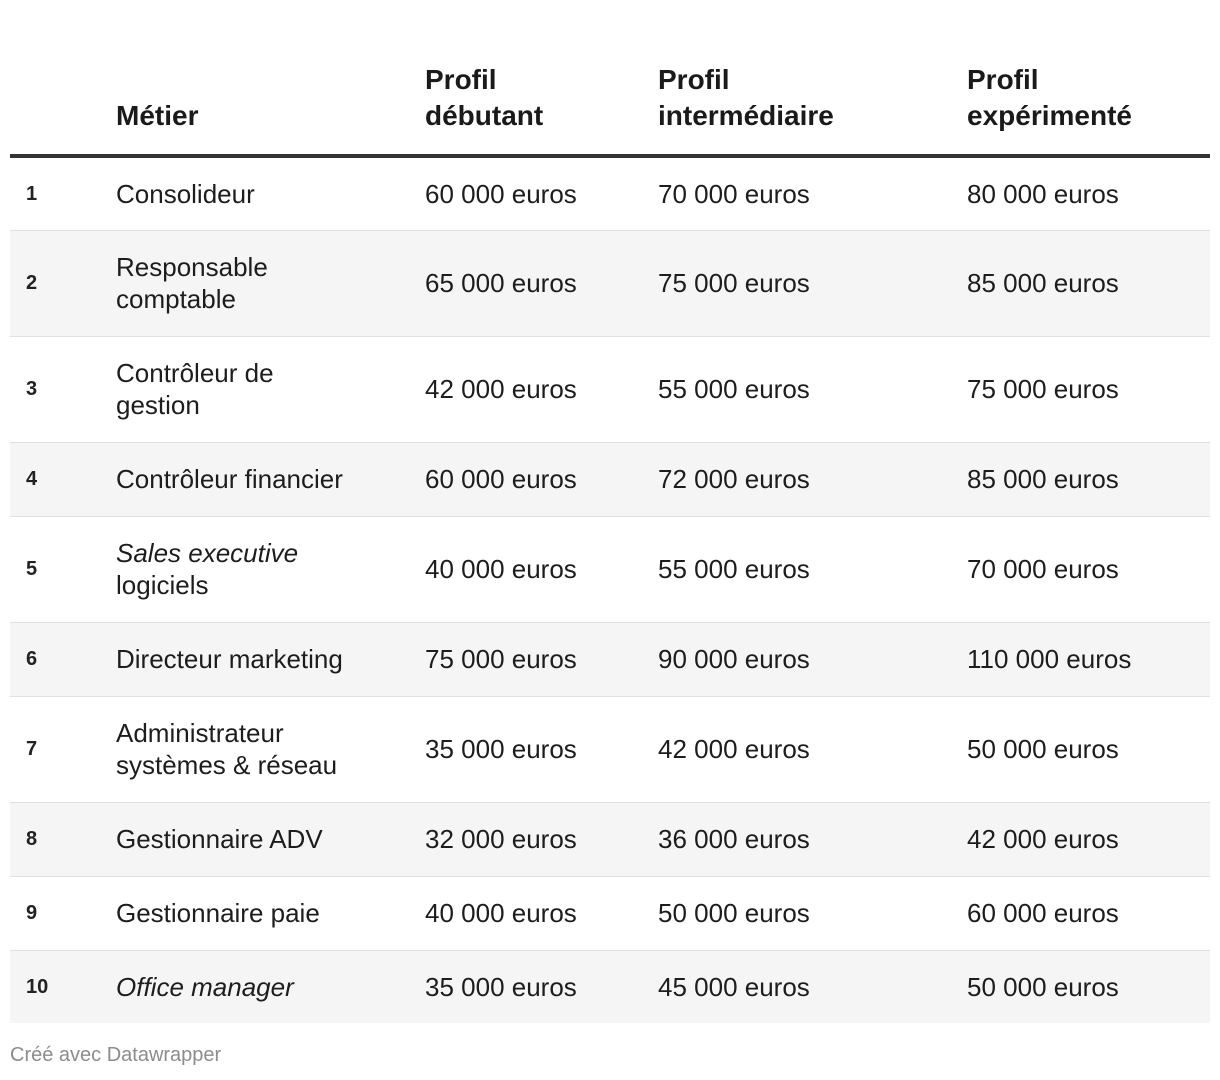 The width and height of the screenshot is (1220, 1080). I want to click on row-salary-debutant: 32 000 euros, so click(541, 839).